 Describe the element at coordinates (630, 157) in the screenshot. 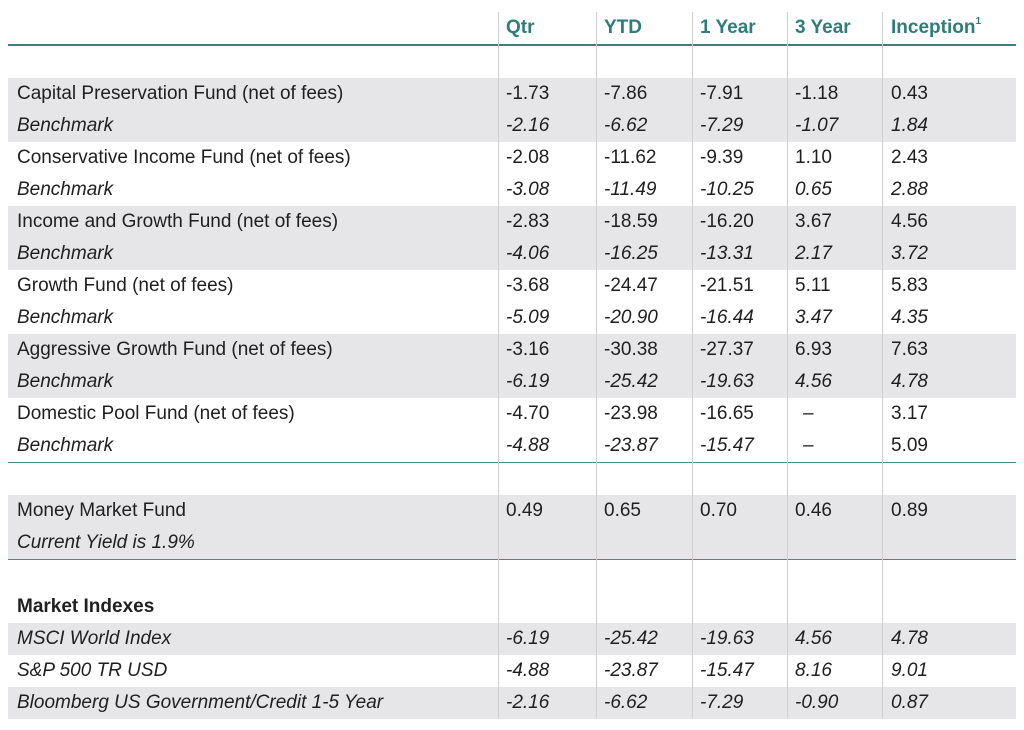

I see `cell-value: -11.62` at that location.